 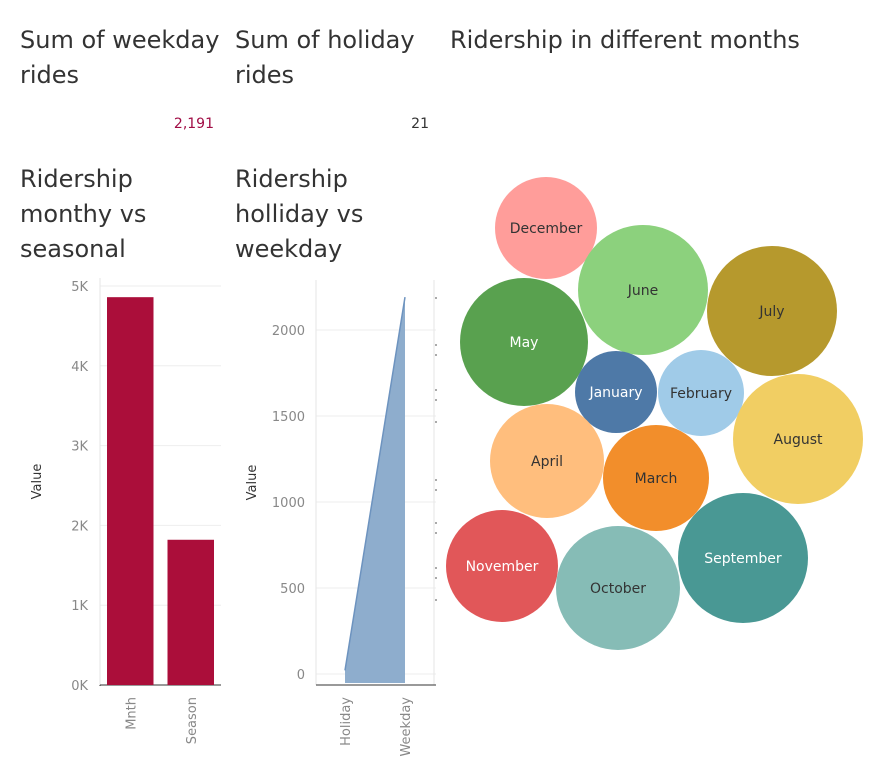 I want to click on bubble-april, so click(x=547, y=461).